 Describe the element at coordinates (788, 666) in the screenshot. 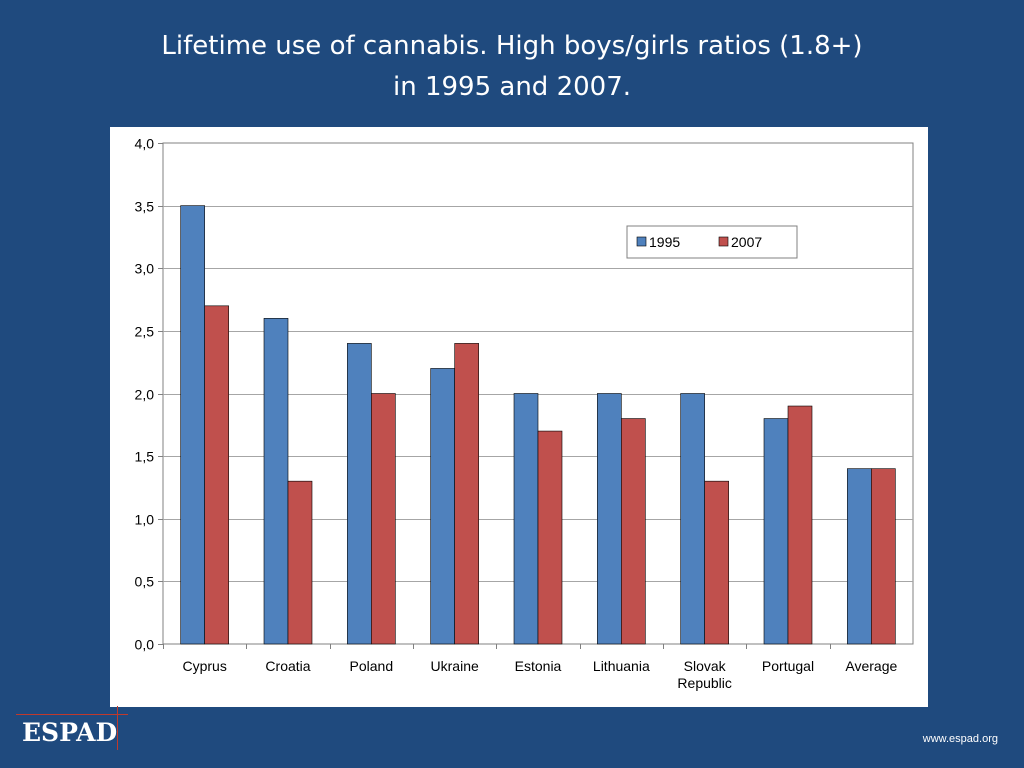

I see `x-tick-label: Portugal` at that location.